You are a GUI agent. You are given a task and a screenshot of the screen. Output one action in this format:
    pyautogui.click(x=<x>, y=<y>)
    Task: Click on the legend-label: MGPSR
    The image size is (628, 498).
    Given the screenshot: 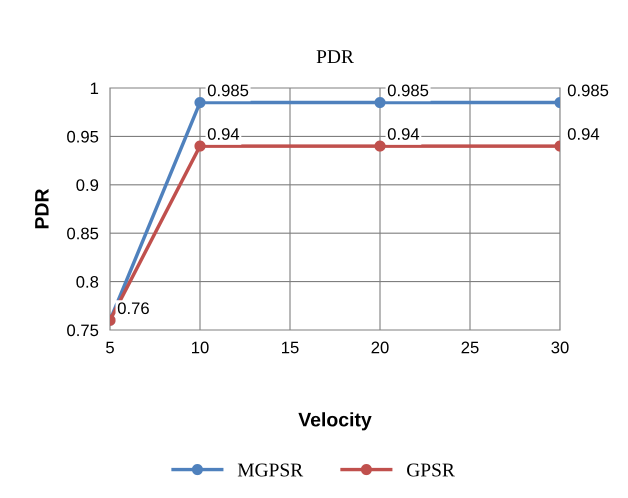 What is the action you would take?
    pyautogui.click(x=271, y=470)
    